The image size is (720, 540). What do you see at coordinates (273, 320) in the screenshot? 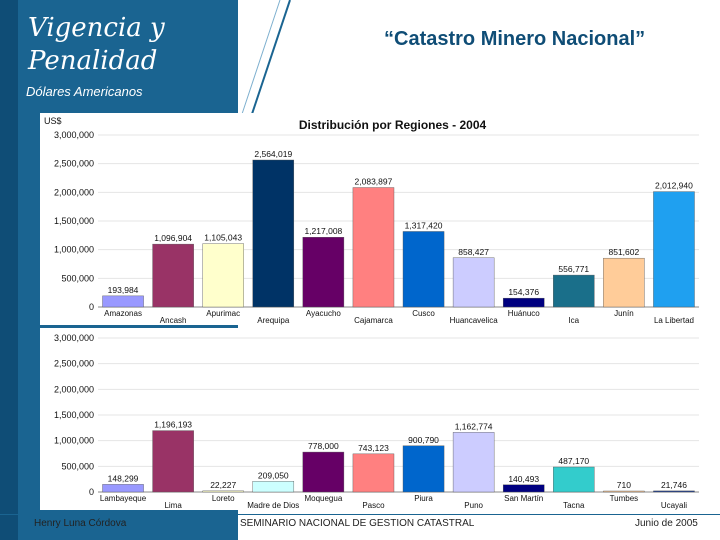
I see `x-category-label: Arequipa` at bounding box center [273, 320].